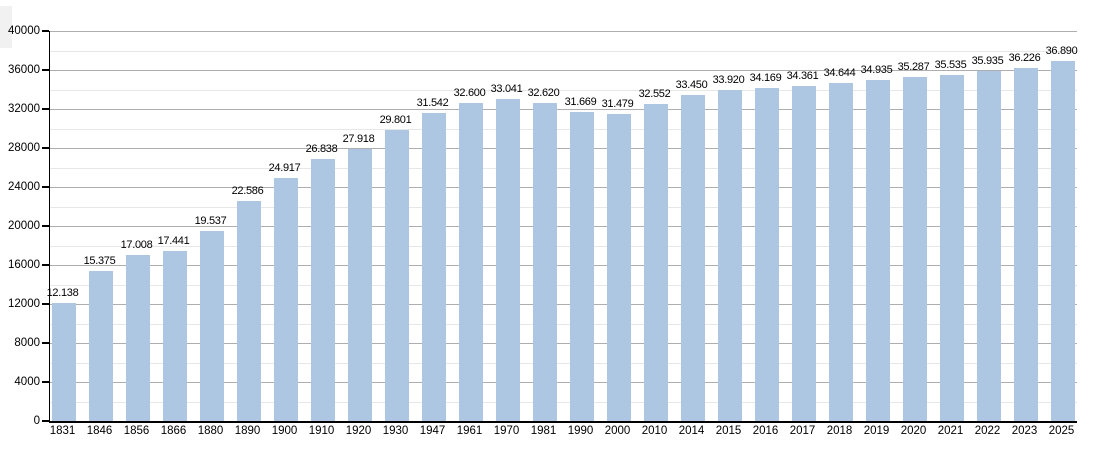 This screenshot has width=1100, height=450. I want to click on bar-1961, so click(470, 262).